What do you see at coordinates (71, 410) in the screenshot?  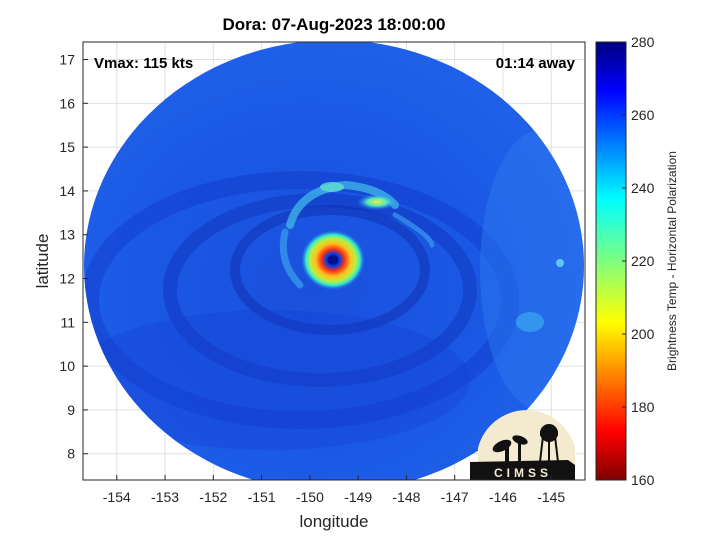 I see `y-tick-label: 9` at bounding box center [71, 410].